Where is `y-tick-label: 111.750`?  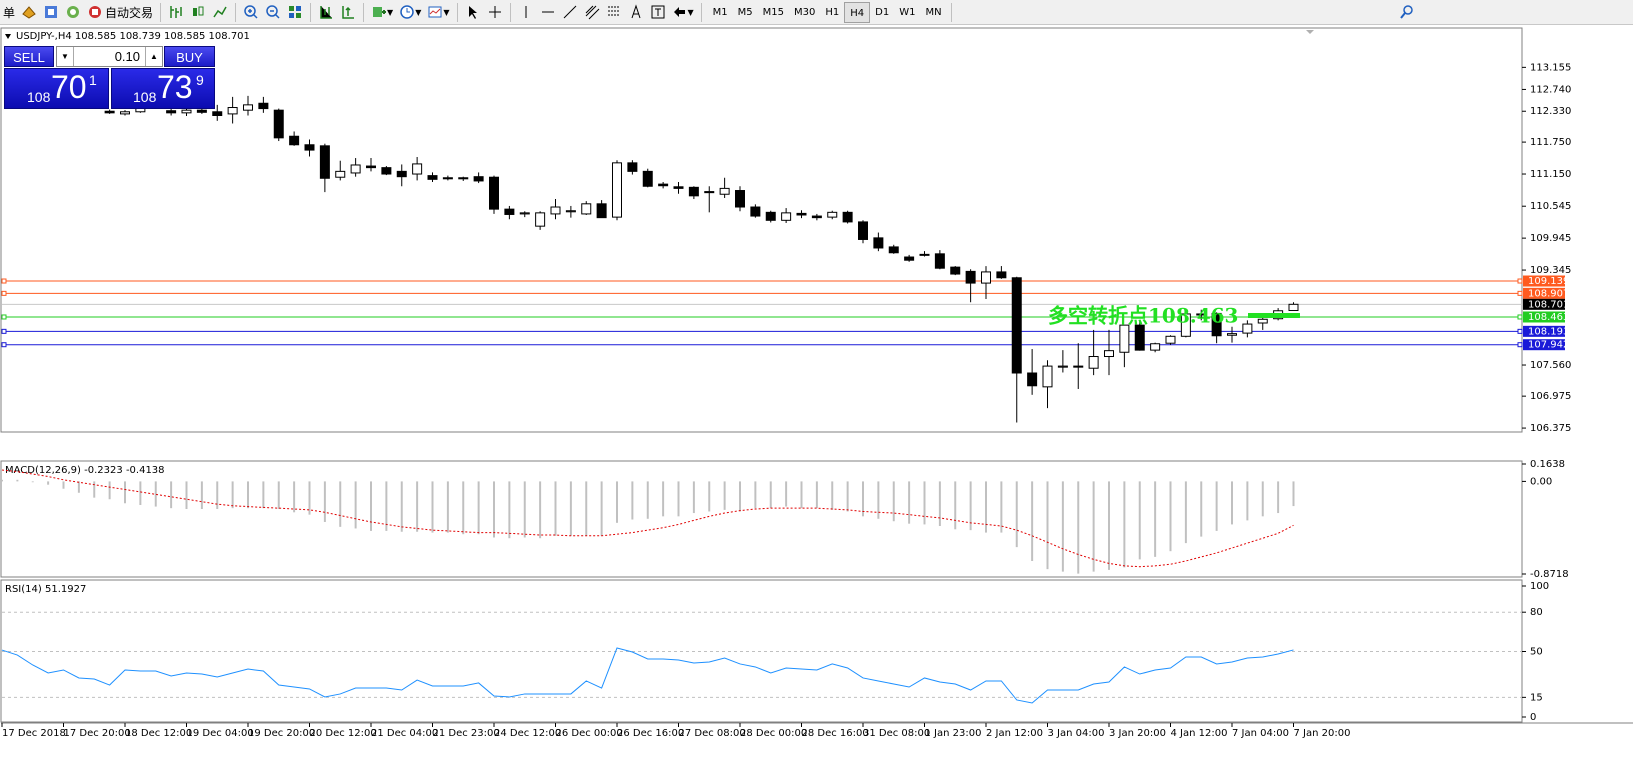
y-tick-label: 111.750 is located at coordinates (1550, 142).